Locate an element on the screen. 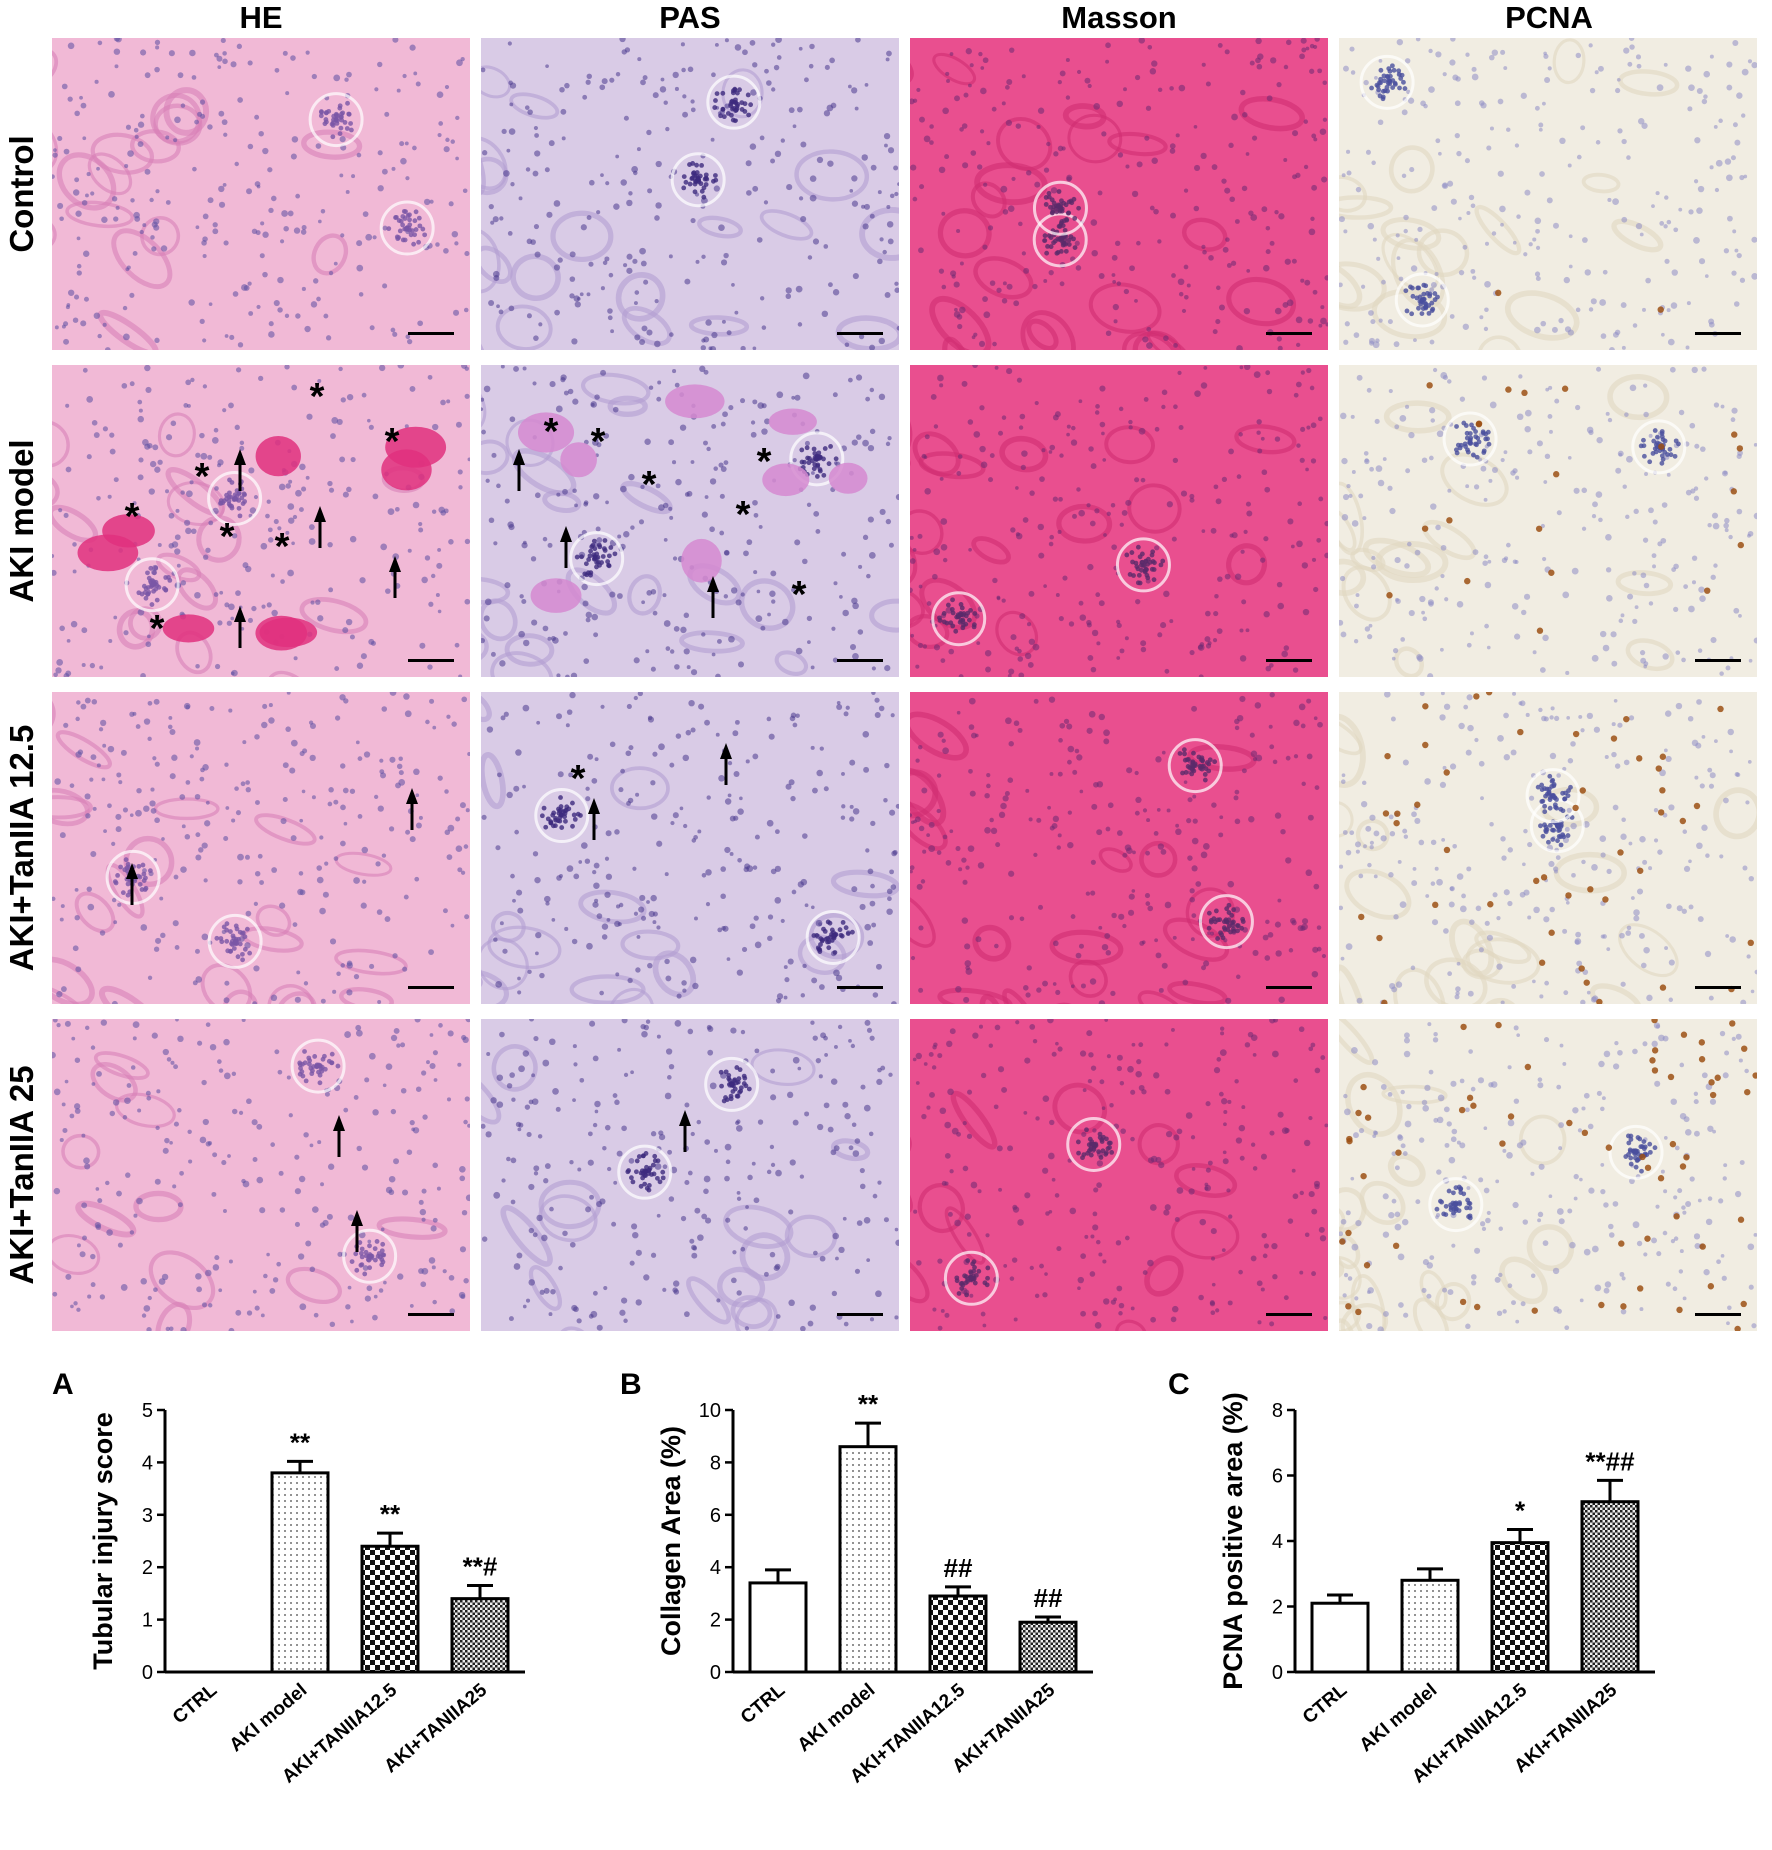 This screenshot has height=1850, width=1772. row-header-control: Control is located at coordinates (22, 194).